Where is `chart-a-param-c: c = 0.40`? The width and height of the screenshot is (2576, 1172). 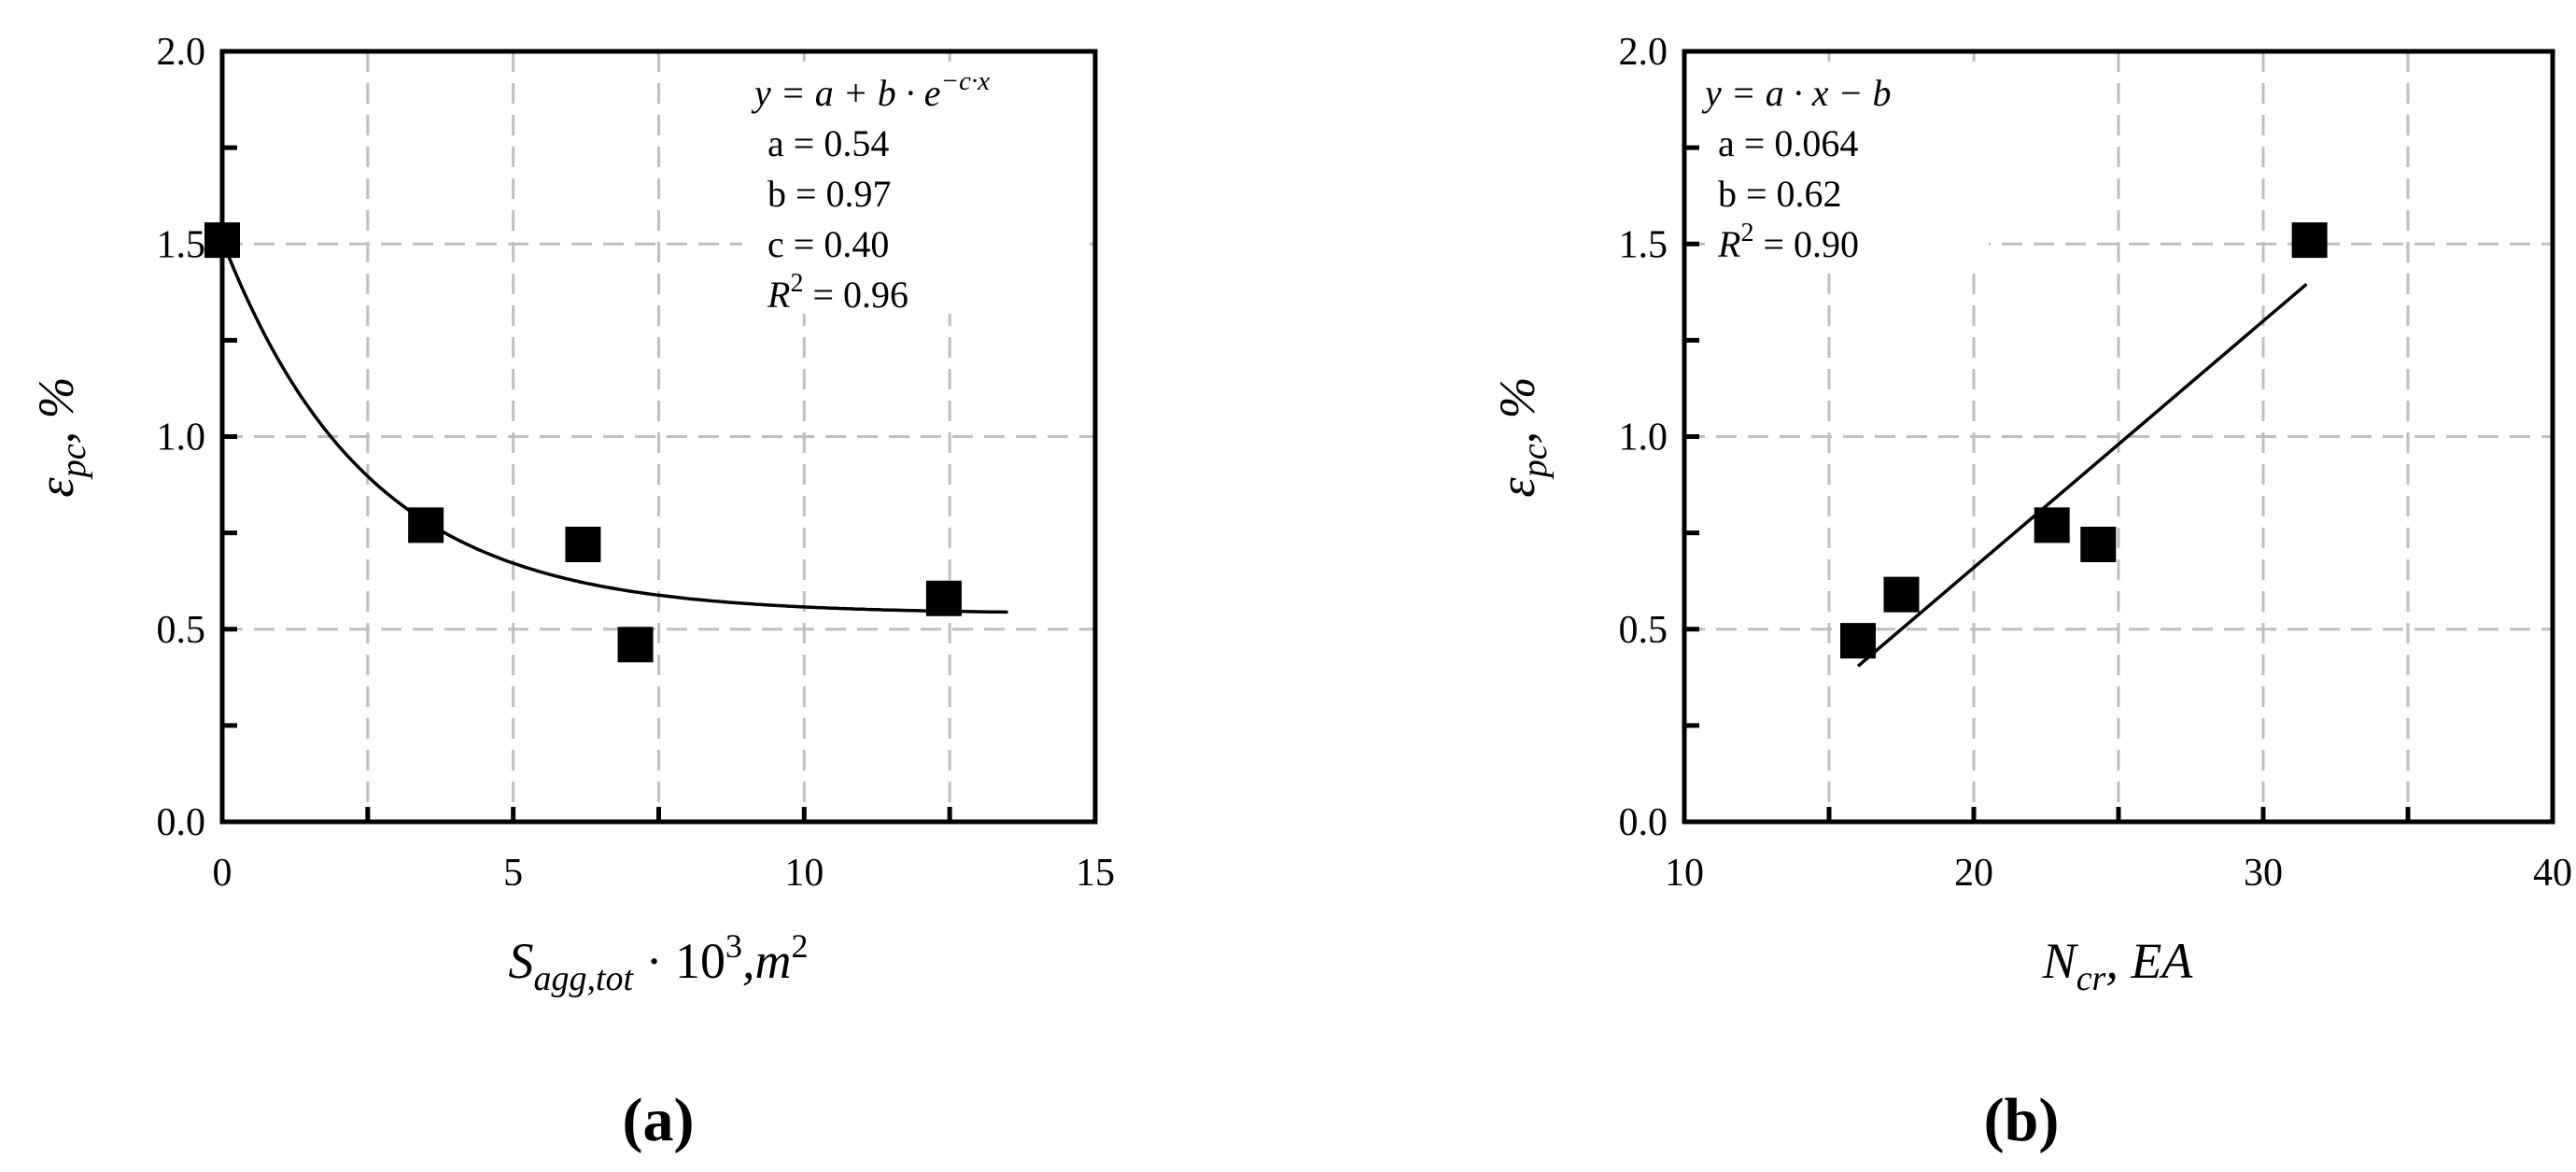
chart-a-param-c: c = 0.40 is located at coordinates (828, 244).